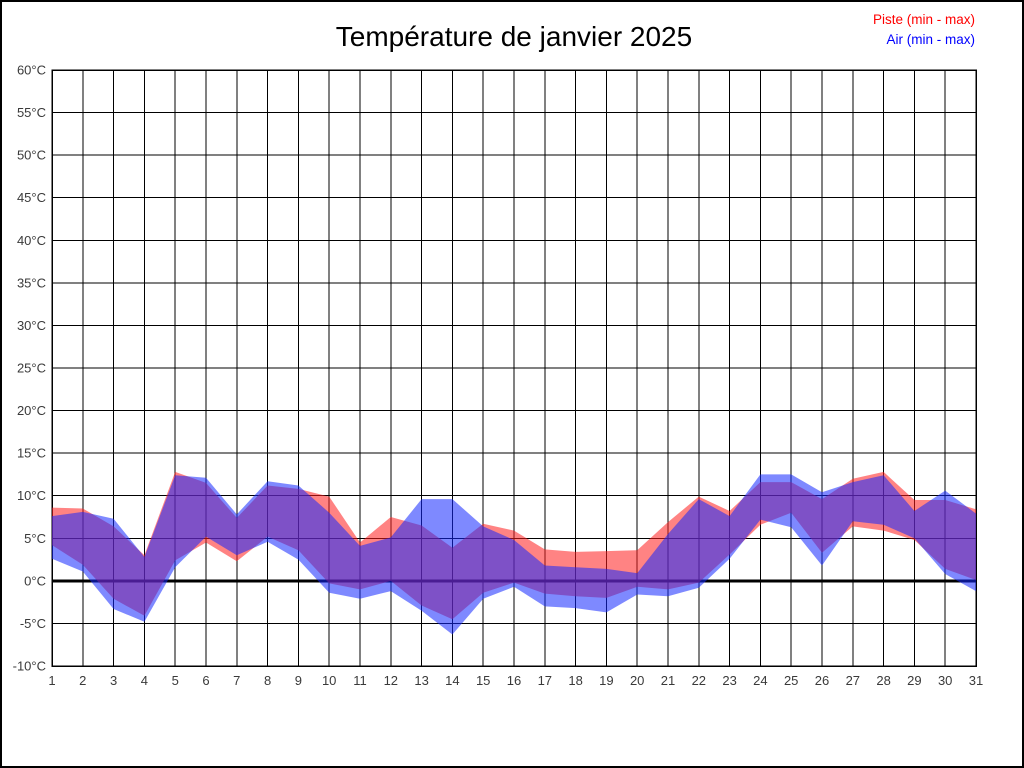 Image resolution: width=1024 pixels, height=768 pixels. Describe the element at coordinates (31, 70) in the screenshot. I see `y-tick-label: 60°C` at that location.